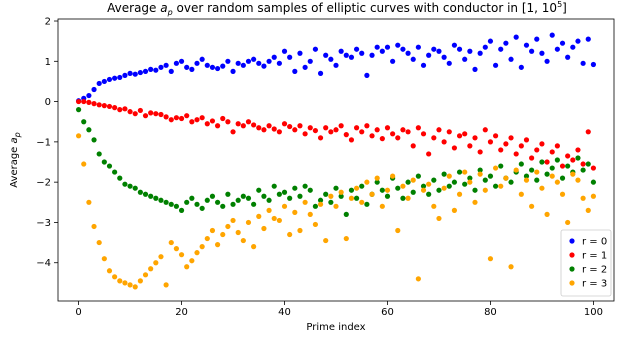  Describe the element at coordinates (43, 183) in the screenshot. I see `y-tick-label: −2` at that location.